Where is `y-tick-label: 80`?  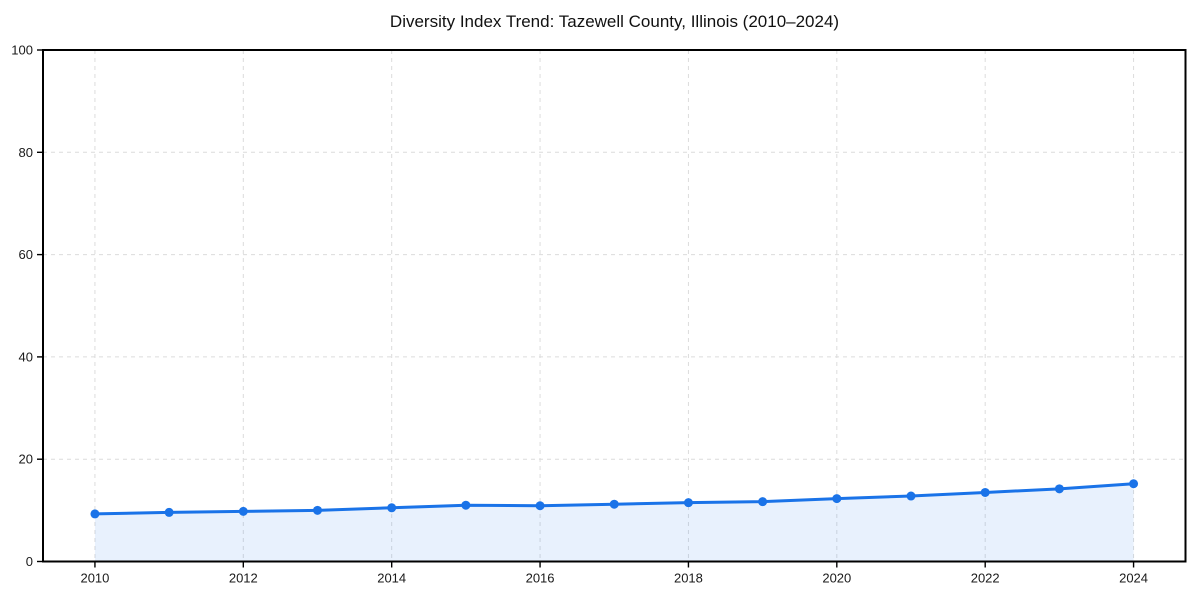
y-tick-label: 80 is located at coordinates (26, 152).